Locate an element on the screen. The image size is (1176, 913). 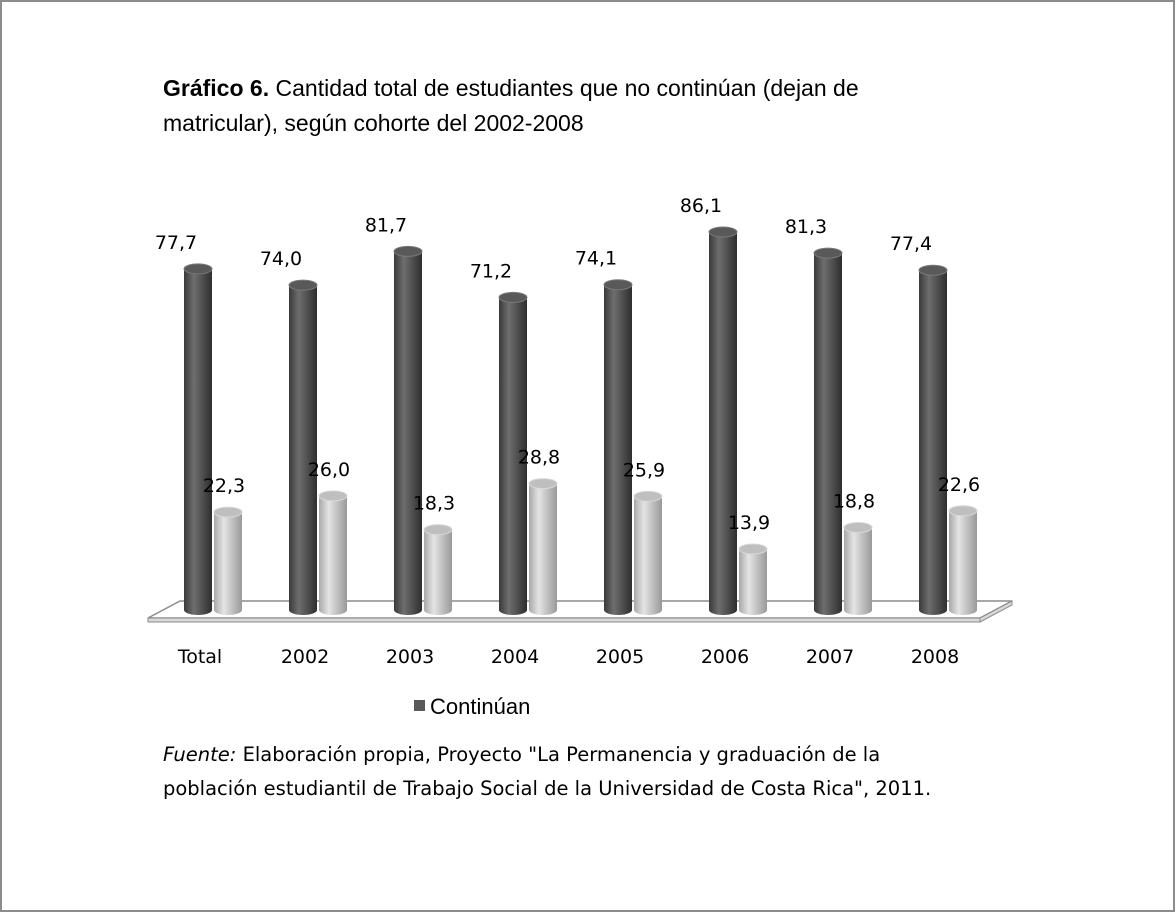
legend-swatch is located at coordinates (419, 705).